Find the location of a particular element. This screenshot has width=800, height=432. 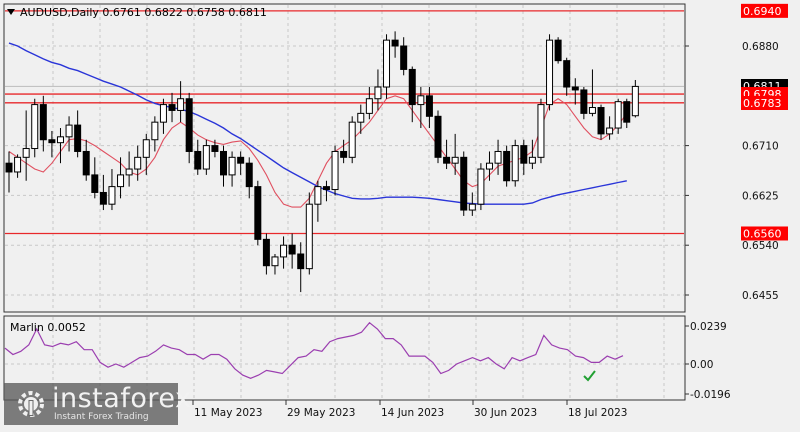

price-tick-label: 0.6880 is located at coordinates (760, 47).